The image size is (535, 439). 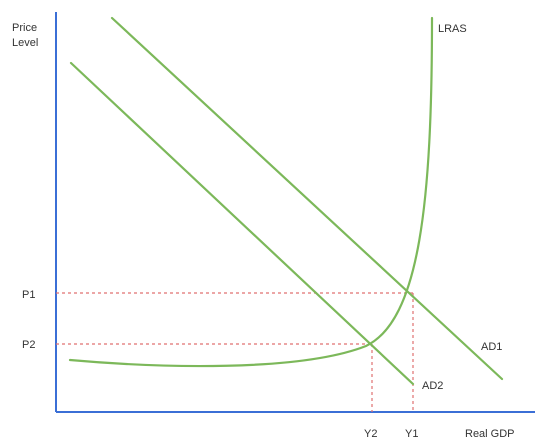 I want to click on y-axis-label-line1: Price, so click(x=24, y=28).